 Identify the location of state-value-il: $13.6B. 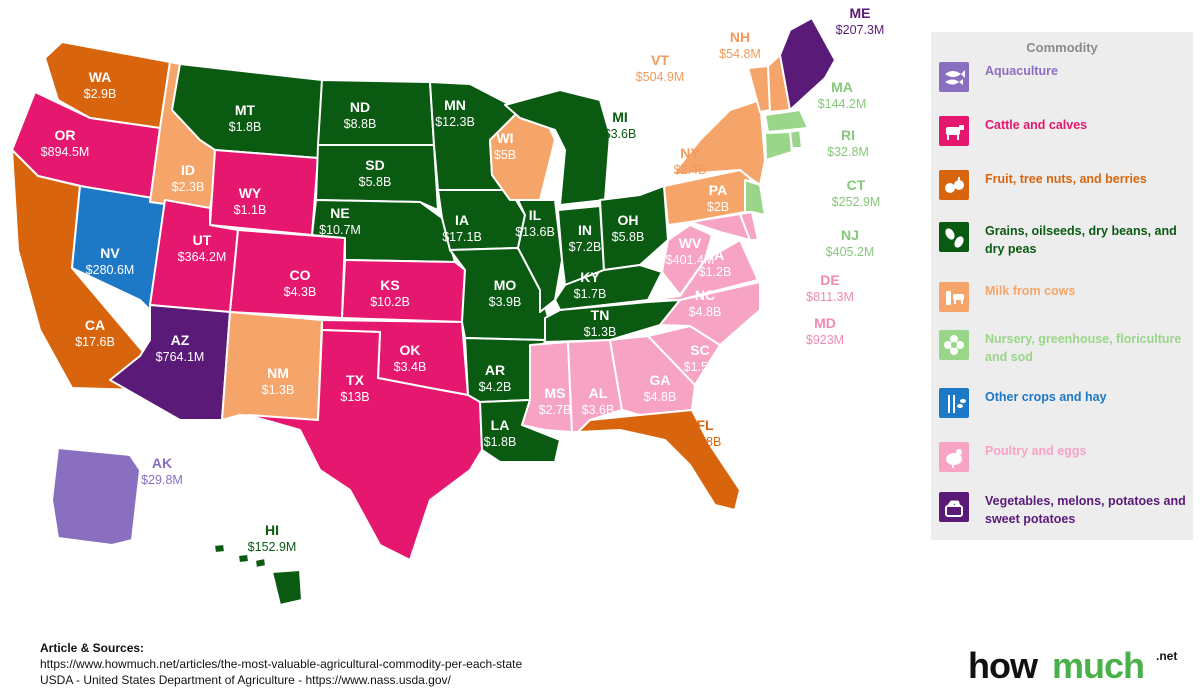
(535, 232).